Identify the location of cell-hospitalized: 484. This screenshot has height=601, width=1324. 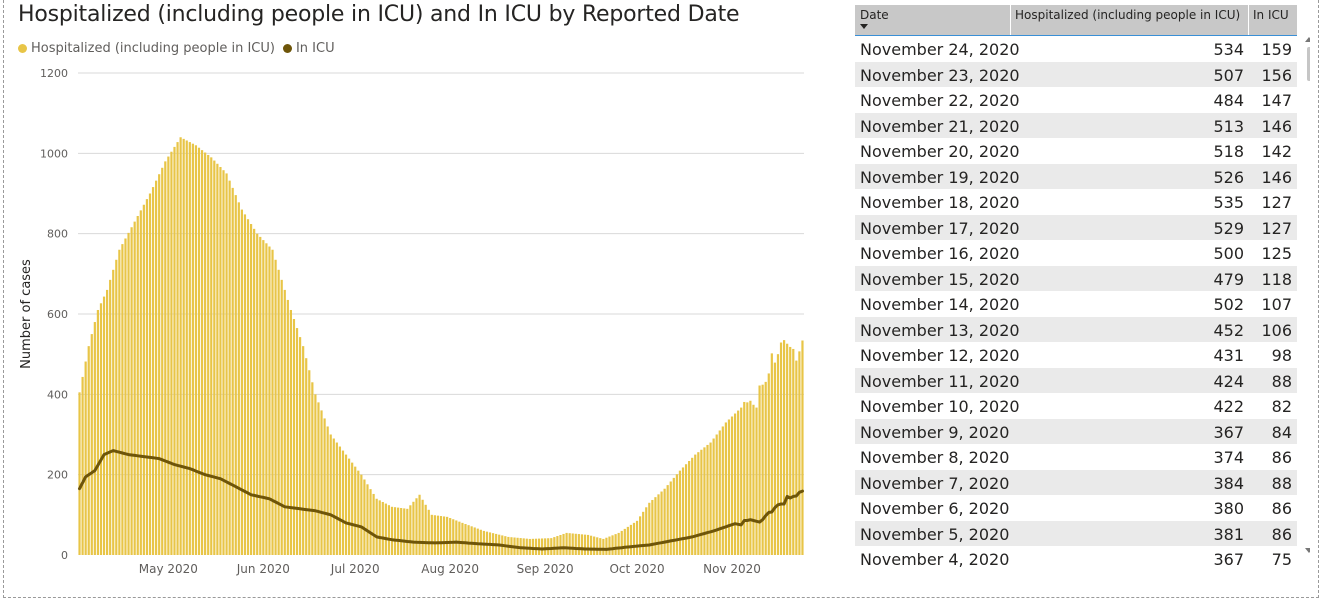
(1228, 100).